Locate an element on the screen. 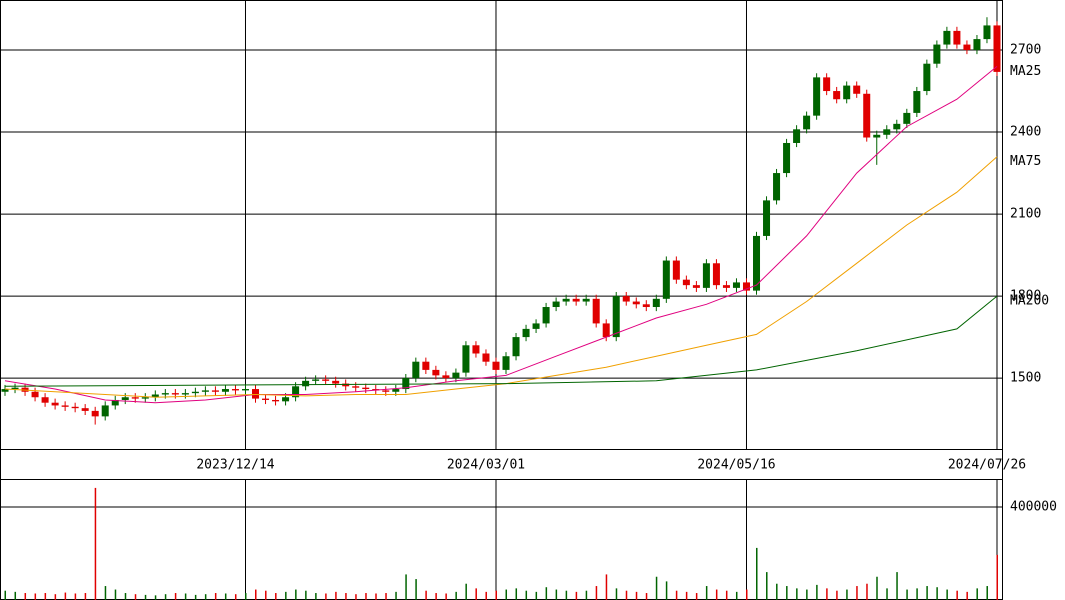 The width and height of the screenshot is (1065, 600). legend-label: MA75 is located at coordinates (1025, 161).